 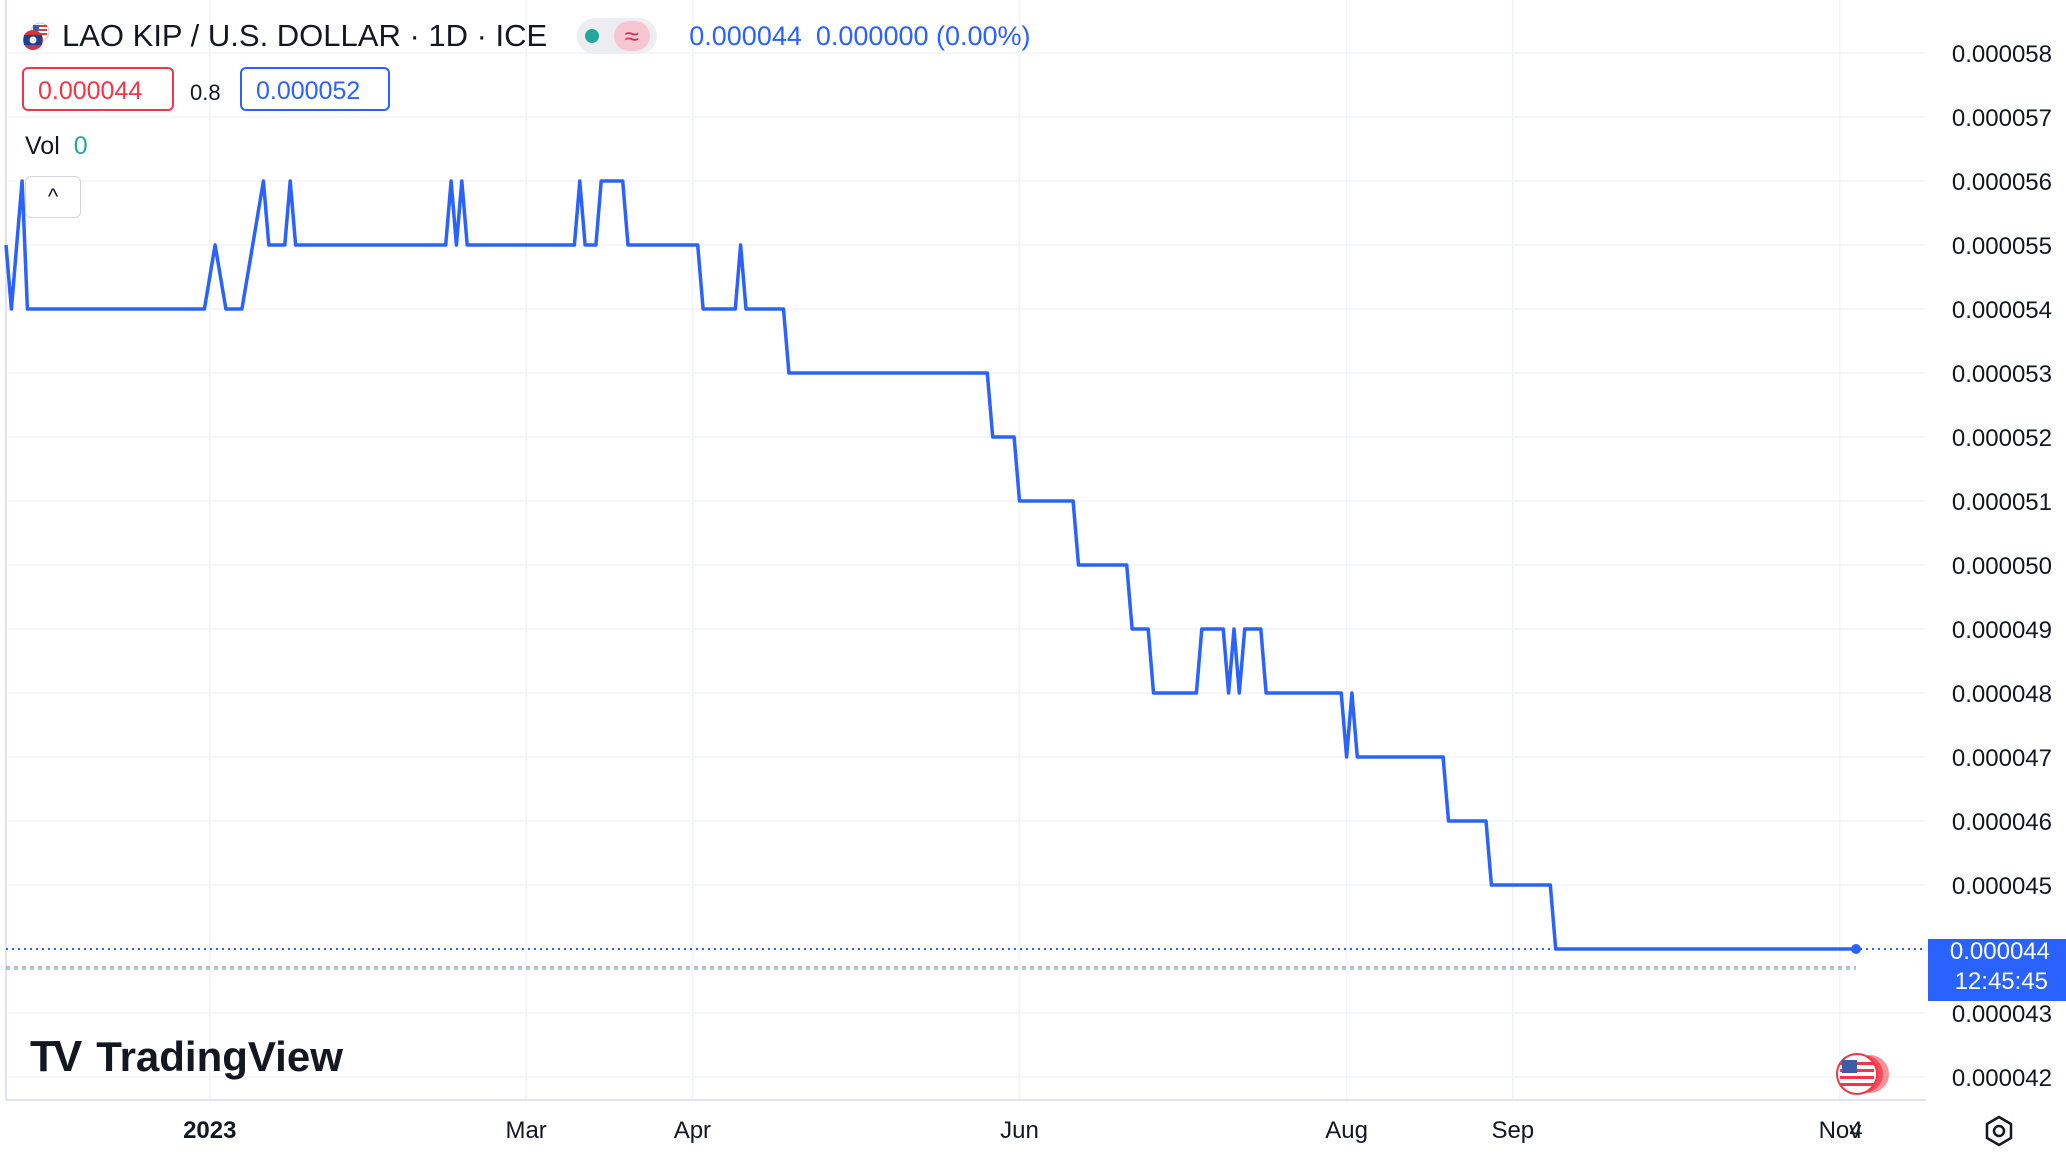 I want to click on price-tick-label: 0.000042, so click(x=2002, y=1078).